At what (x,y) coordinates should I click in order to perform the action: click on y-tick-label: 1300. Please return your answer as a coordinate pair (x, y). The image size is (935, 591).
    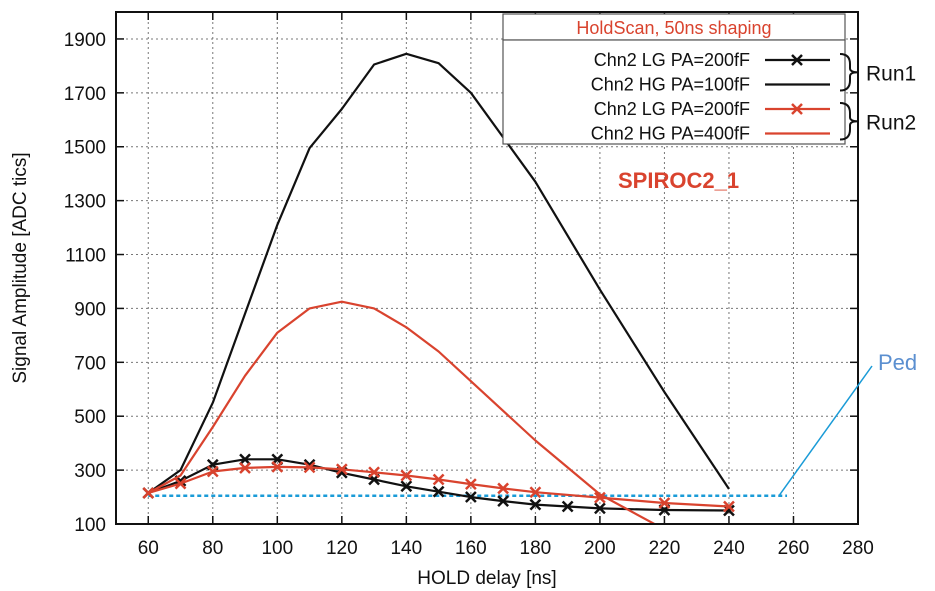
    Looking at the image, I should click on (85, 202).